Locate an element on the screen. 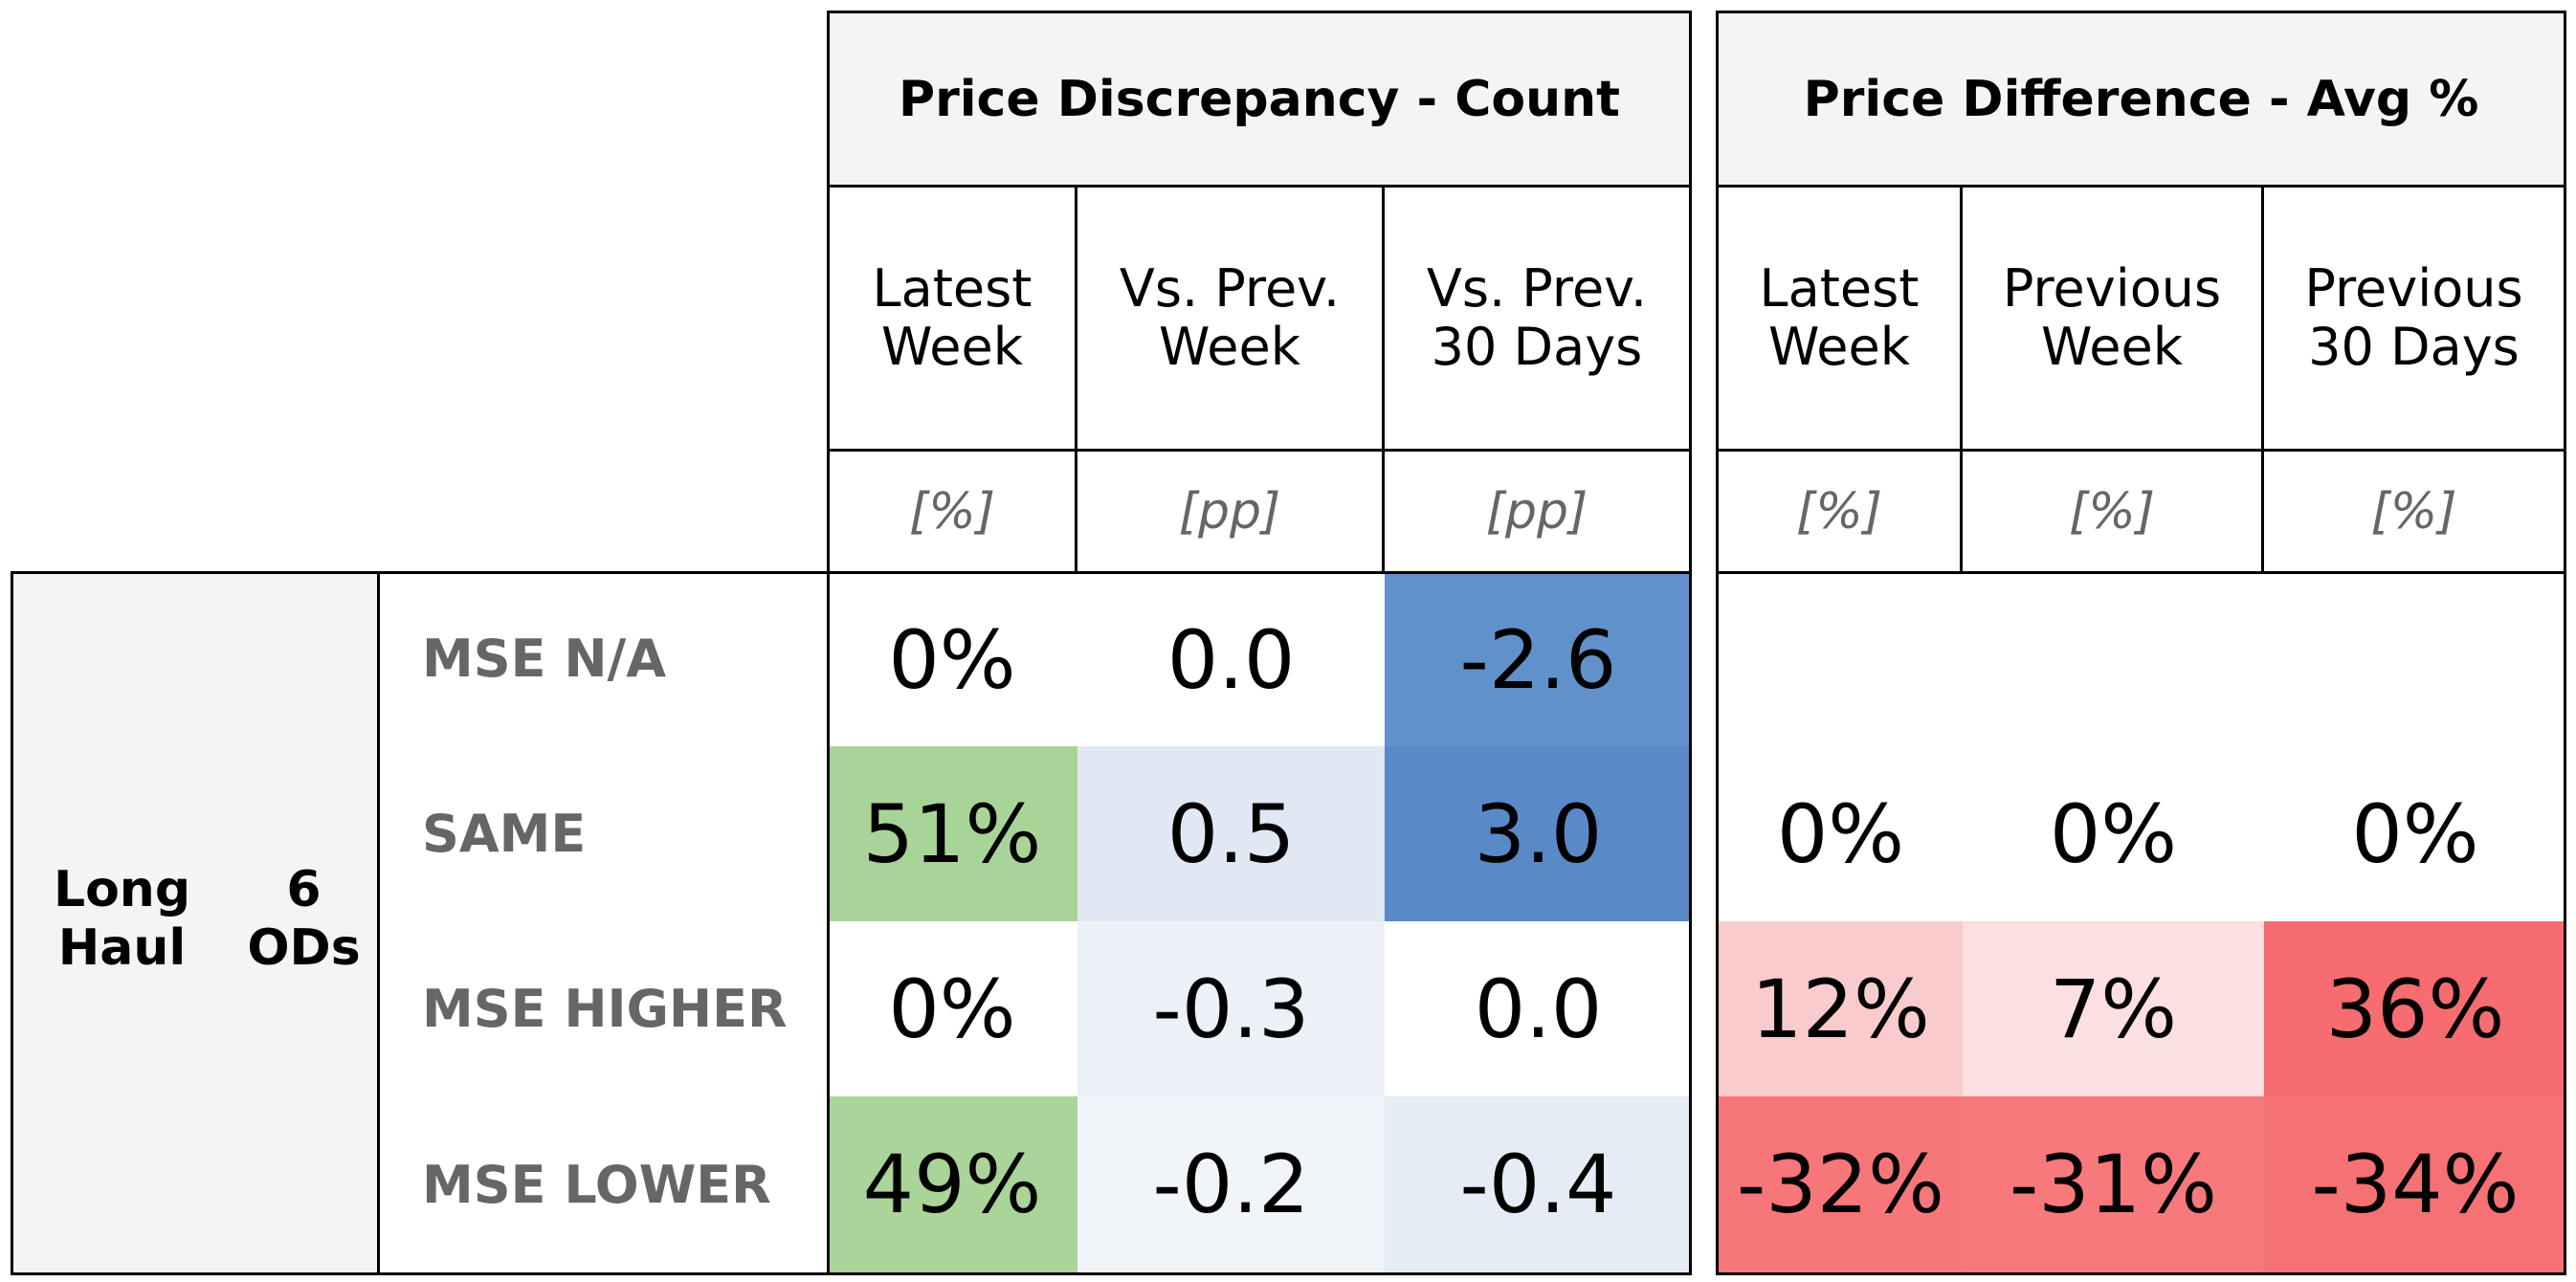 The height and width of the screenshot is (1282, 2576). group-header-title: Price Difference - Avg % is located at coordinates (2141, 99).